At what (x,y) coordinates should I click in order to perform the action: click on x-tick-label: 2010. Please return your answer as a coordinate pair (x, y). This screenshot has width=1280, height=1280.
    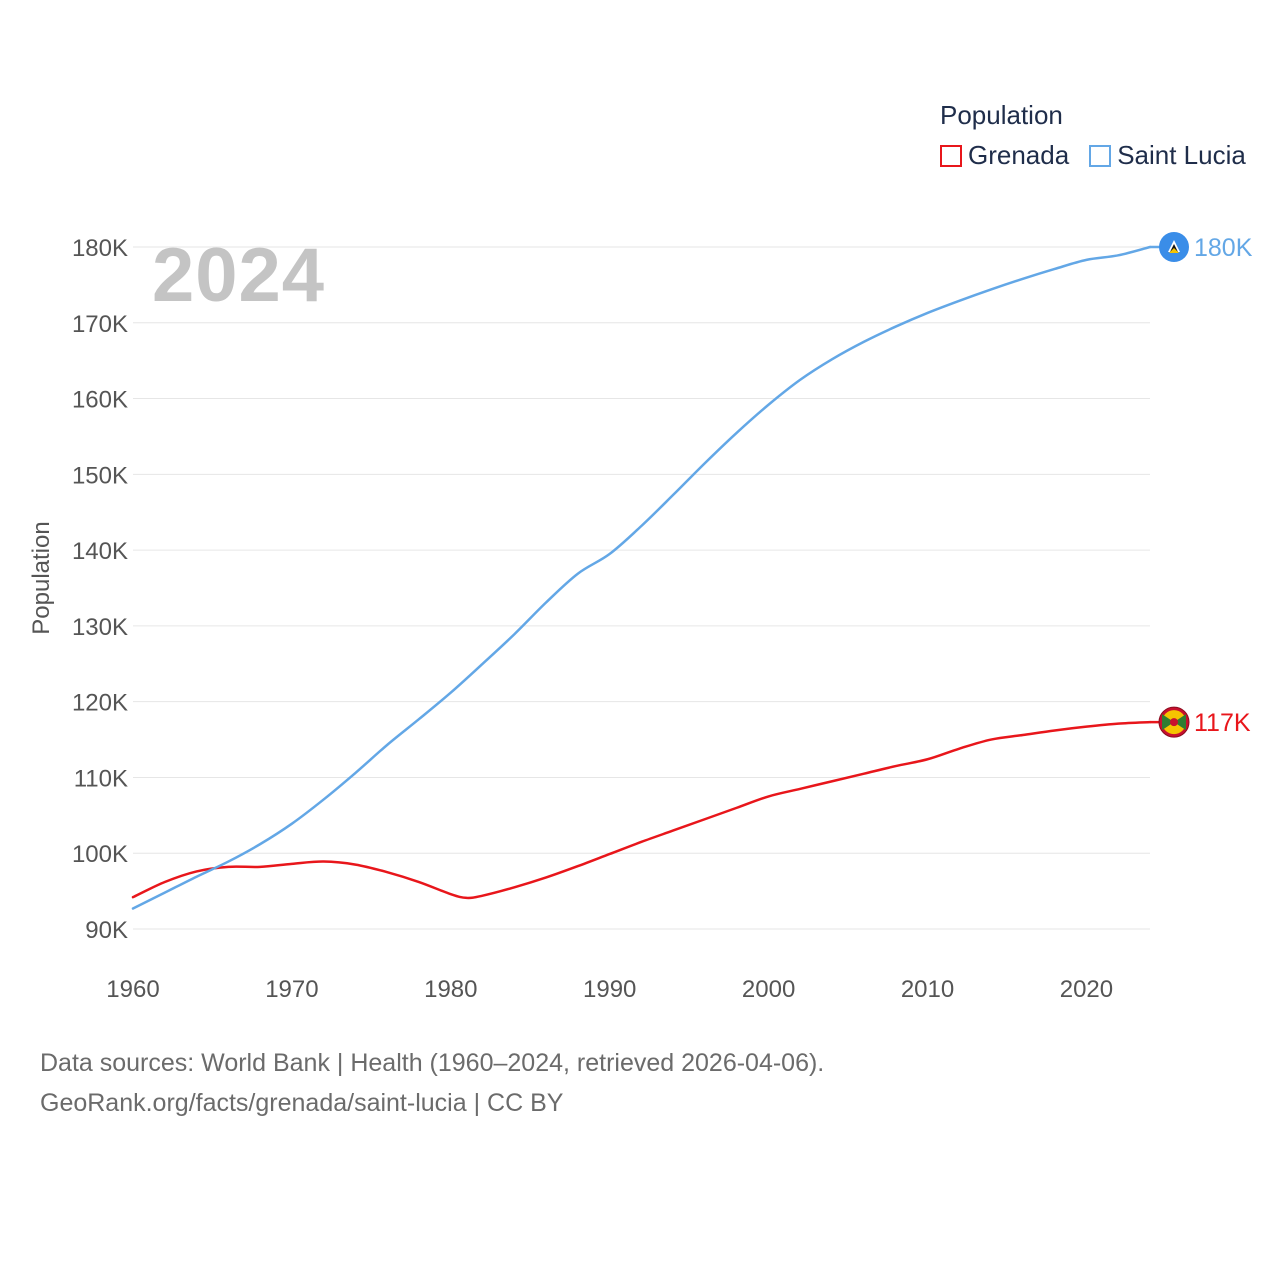
    Looking at the image, I should click on (927, 989).